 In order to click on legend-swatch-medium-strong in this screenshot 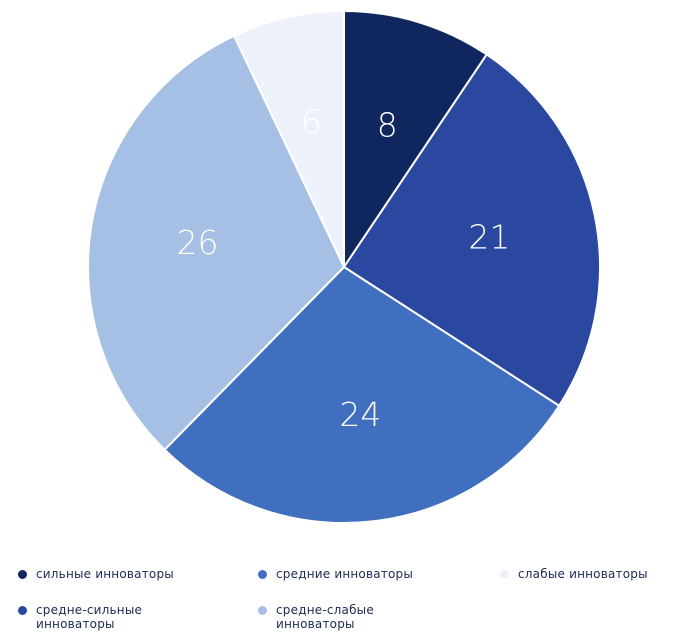, I will do `click(22, 610)`.